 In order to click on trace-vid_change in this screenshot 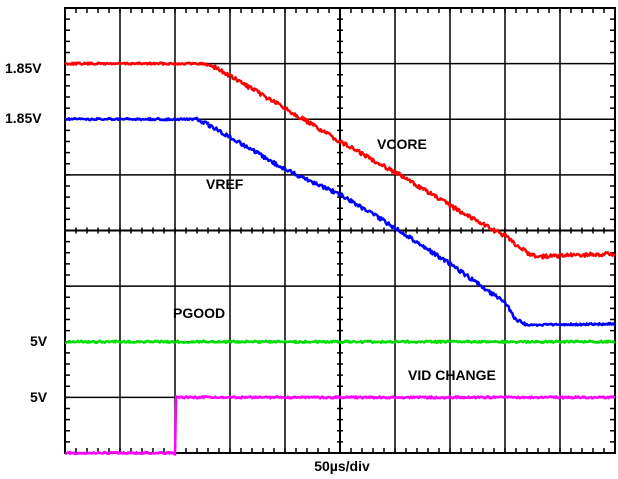, I will do `click(340, 425)`.